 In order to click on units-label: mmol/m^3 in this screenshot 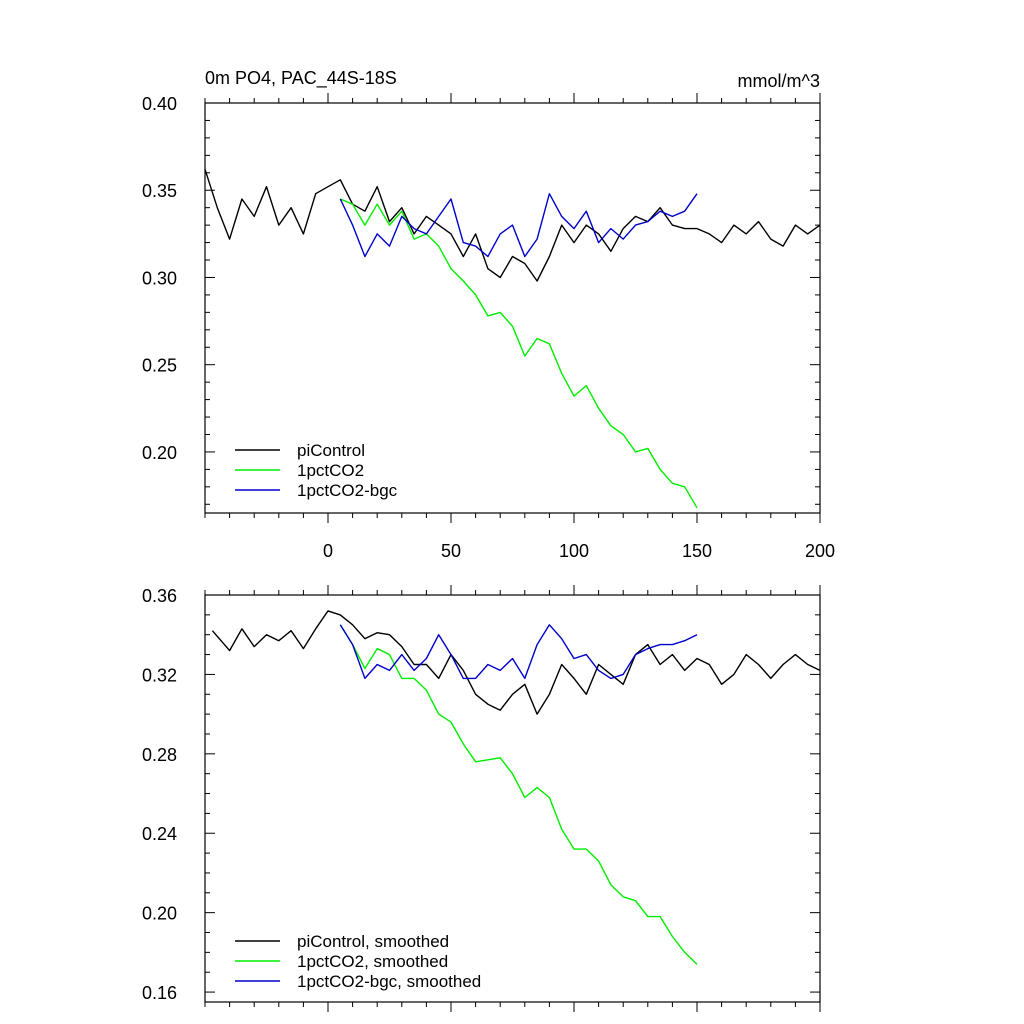, I will do `click(779, 81)`.